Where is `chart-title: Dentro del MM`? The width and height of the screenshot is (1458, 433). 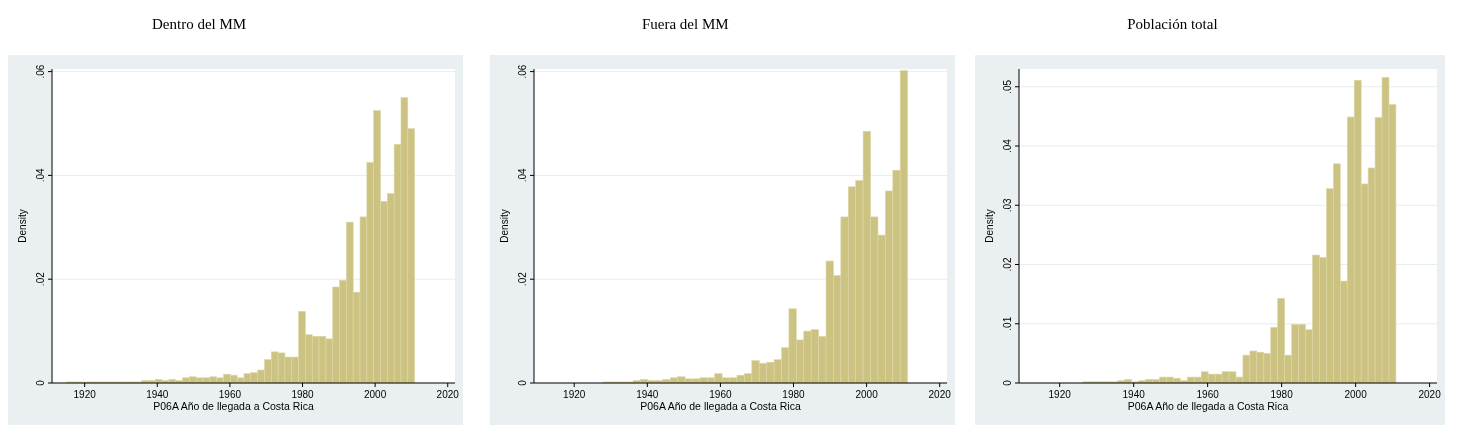
chart-title: Dentro del MM is located at coordinates (199, 24).